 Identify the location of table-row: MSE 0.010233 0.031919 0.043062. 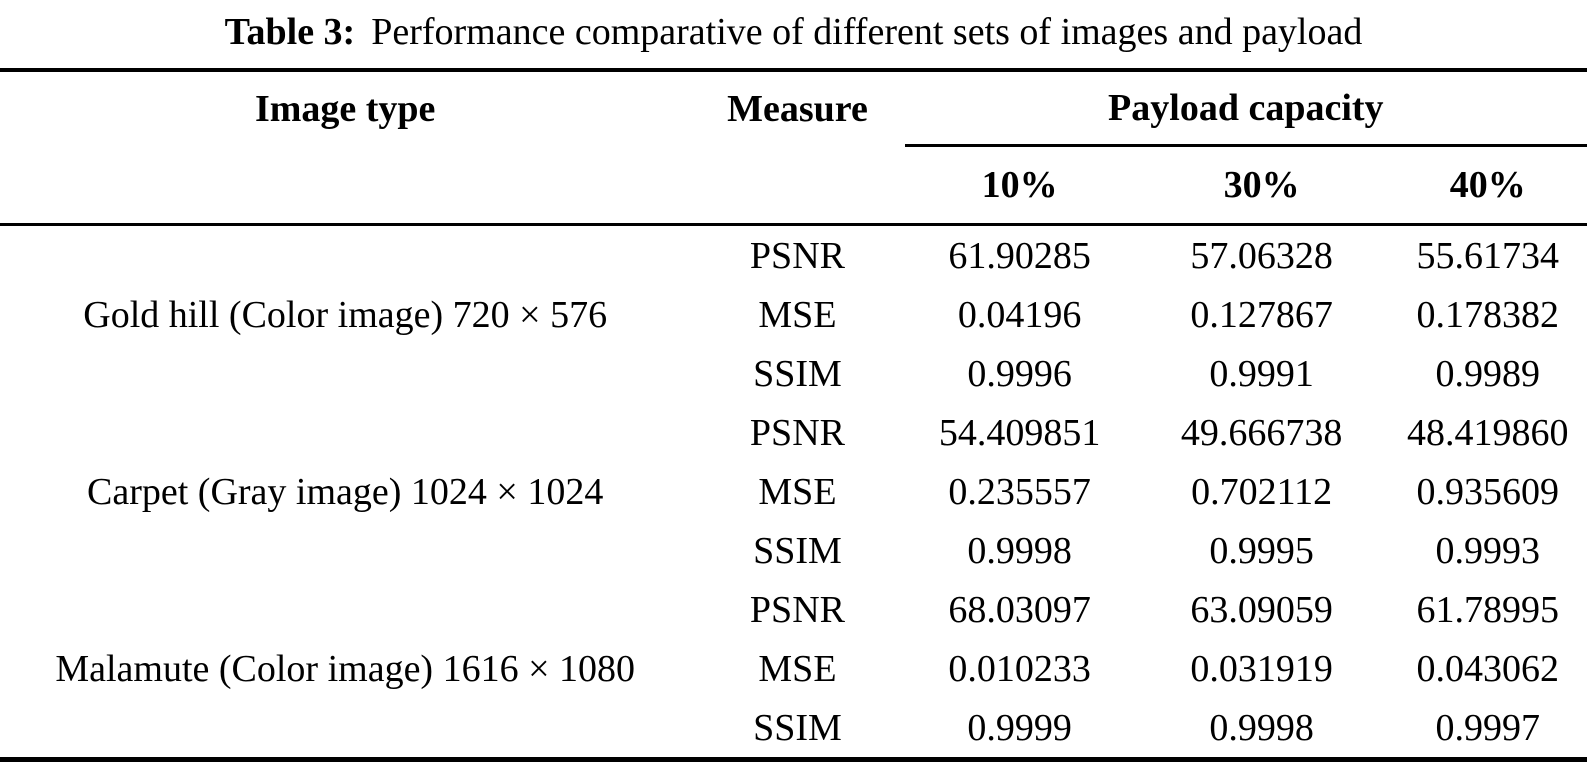
(793, 668).